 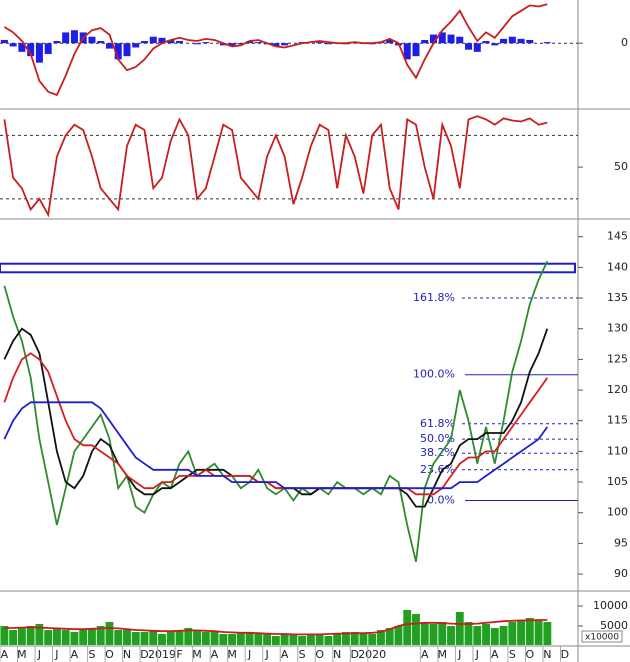 What do you see at coordinates (610, 605) in the screenshot?
I see `y-tick-label: 10000` at bounding box center [610, 605].